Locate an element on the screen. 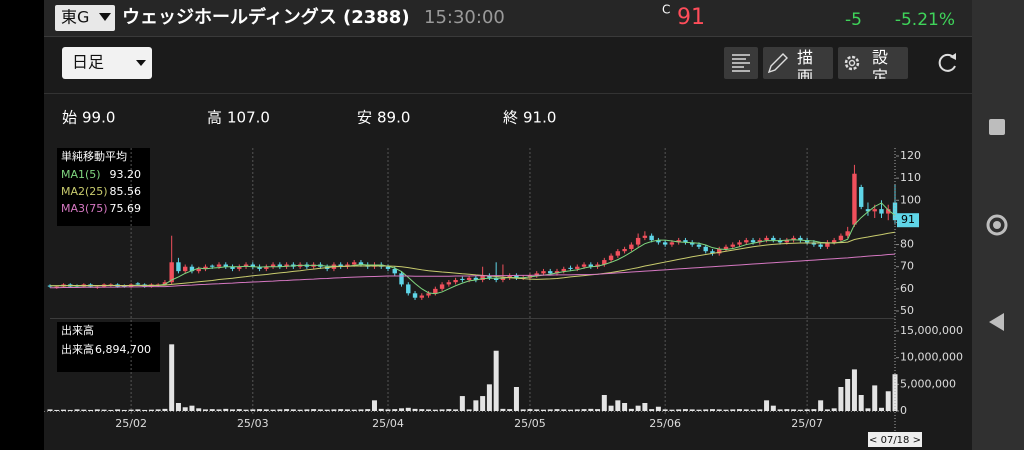 This screenshot has width=1024, height=450. settings-button is located at coordinates (873, 63).